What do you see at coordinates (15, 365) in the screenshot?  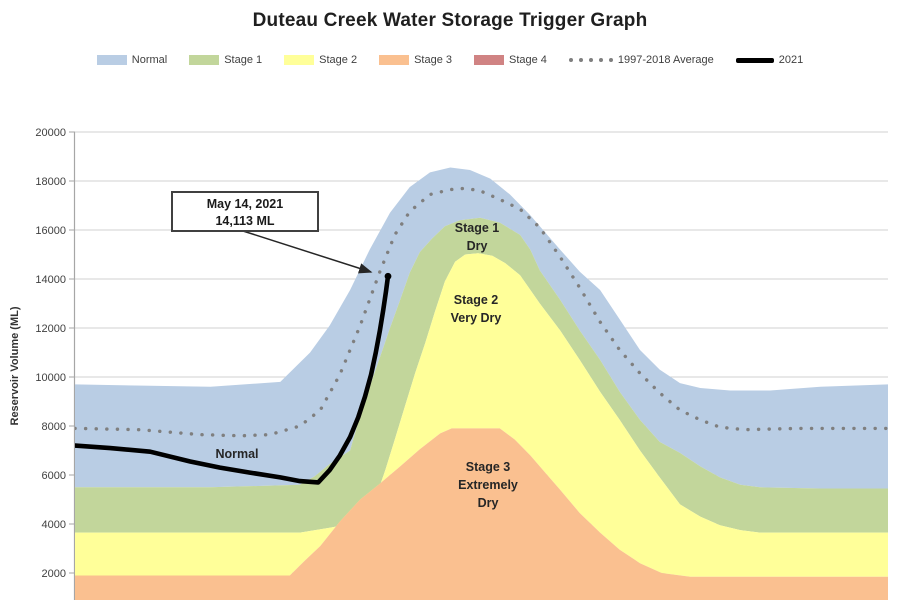 I see `y-axis-title: Reservoir Volume (ML)` at bounding box center [15, 365].